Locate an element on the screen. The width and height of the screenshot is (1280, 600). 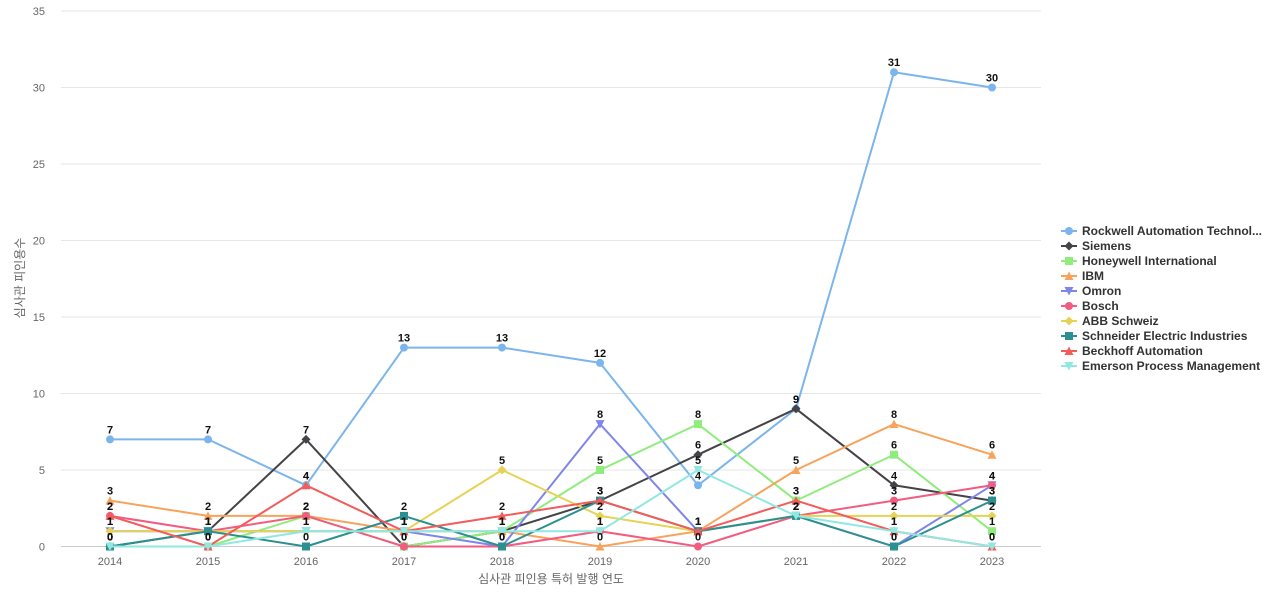
legend-item: Honeywell International is located at coordinates (1139, 261).